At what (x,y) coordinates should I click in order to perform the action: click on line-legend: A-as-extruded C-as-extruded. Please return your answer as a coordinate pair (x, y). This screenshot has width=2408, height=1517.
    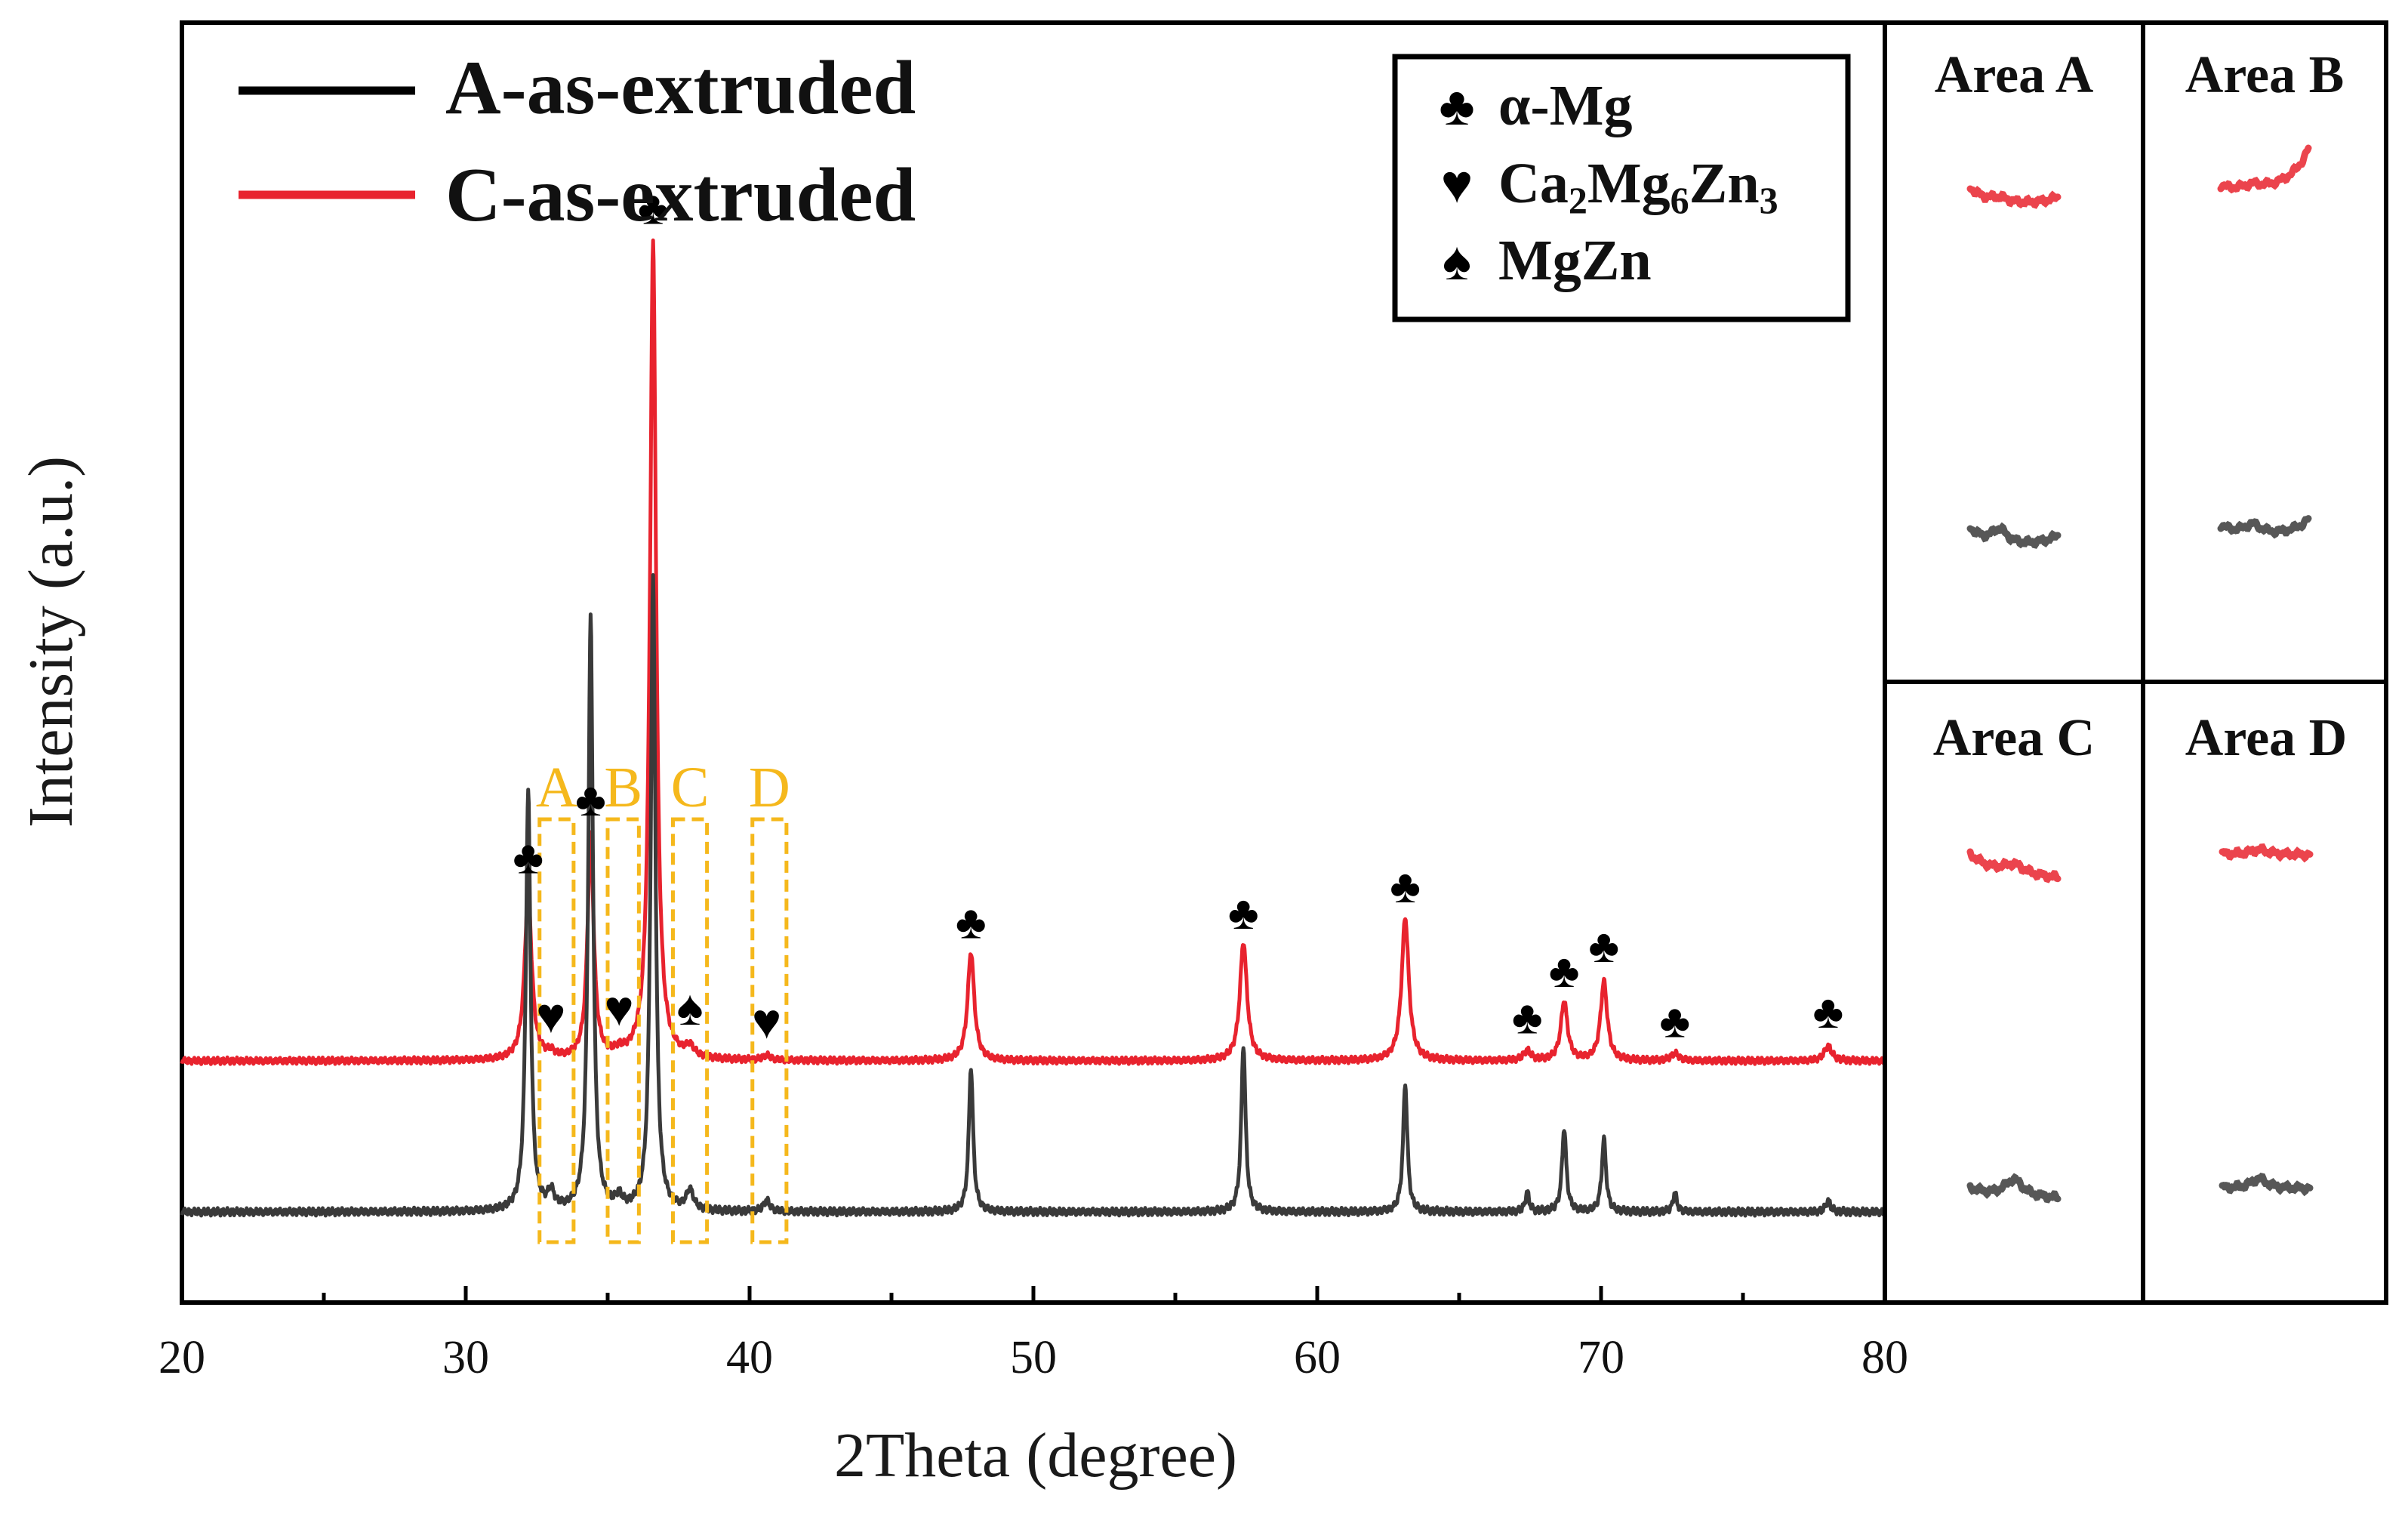
    Looking at the image, I should click on (577, 141).